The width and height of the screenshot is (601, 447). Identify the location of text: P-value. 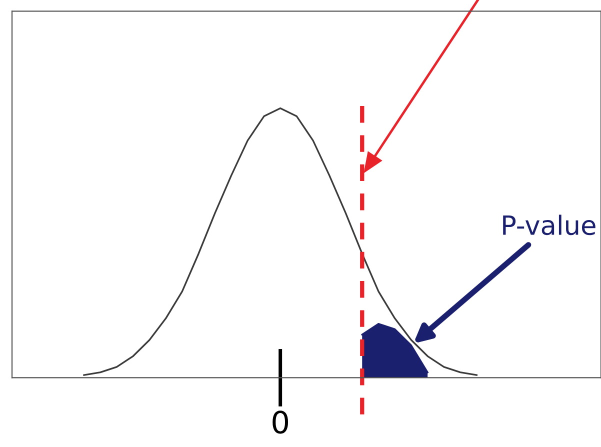
(549, 225).